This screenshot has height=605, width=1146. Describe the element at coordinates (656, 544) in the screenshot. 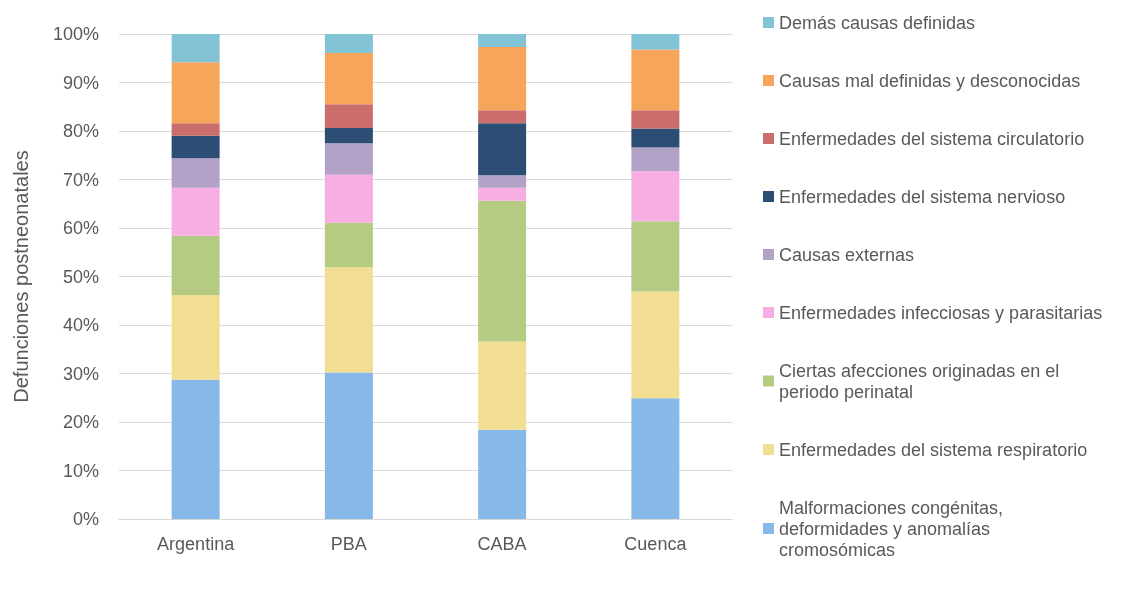

I see `x-tick-label: Cuenca` at that location.